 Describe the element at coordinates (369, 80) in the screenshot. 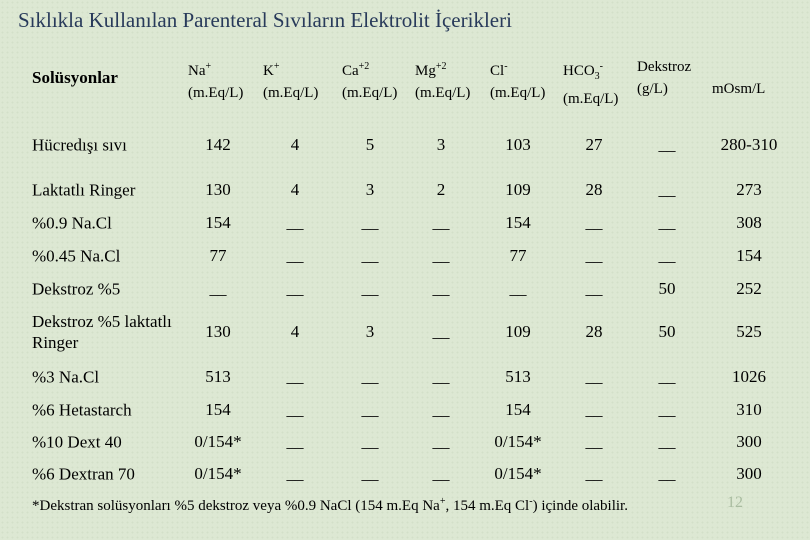

I see `header-cell: Ca+2 (m.Eq/L)` at that location.